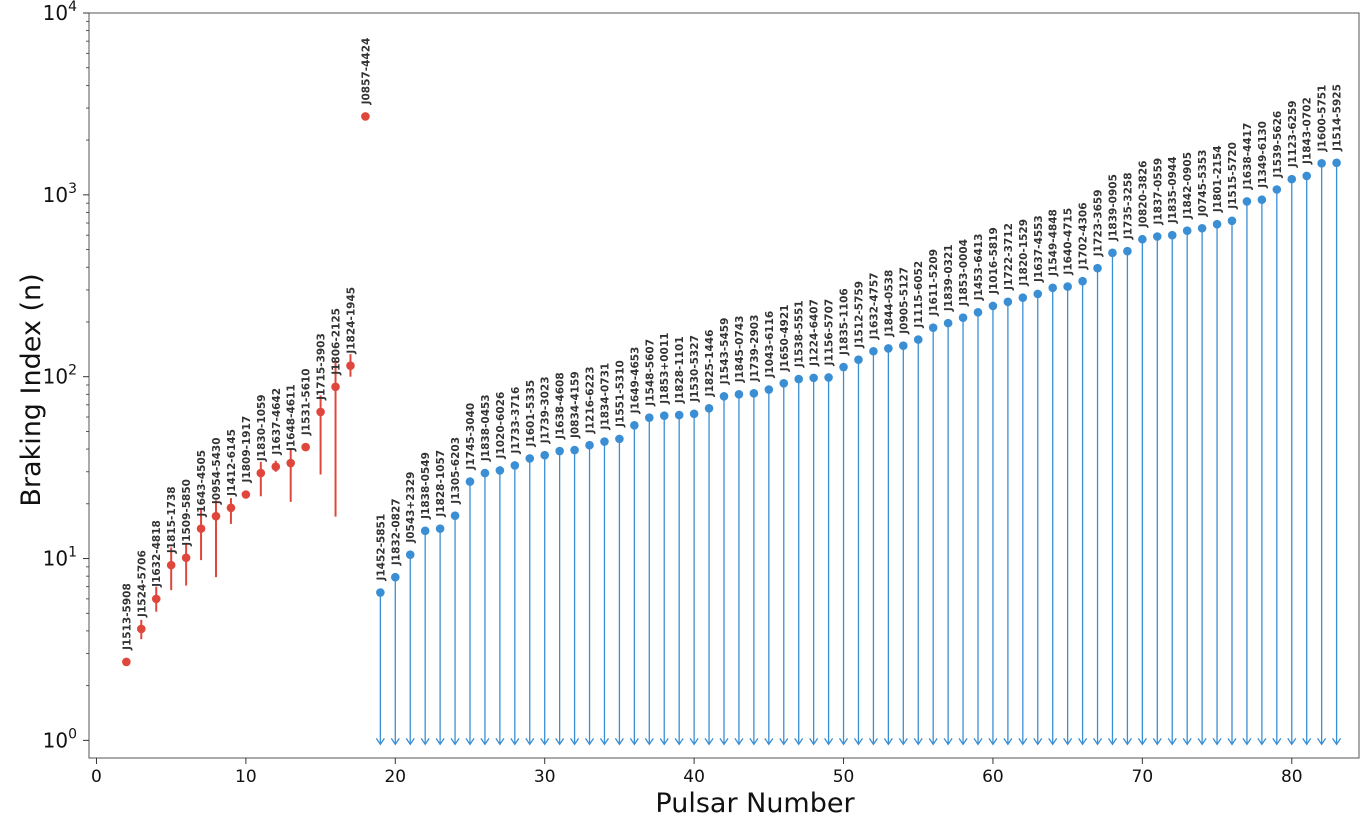  What do you see at coordinates (725, 352) in the screenshot?
I see `pulsar-label: J1543-5459` at bounding box center [725, 352].